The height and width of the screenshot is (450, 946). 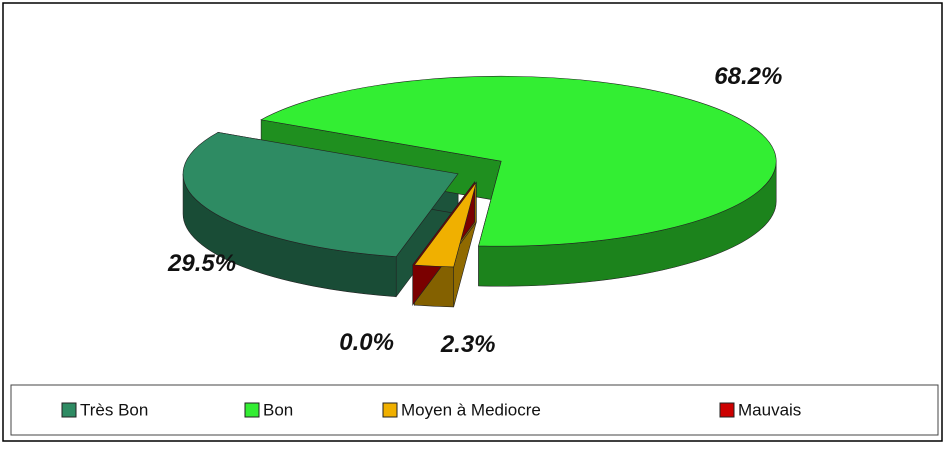 I want to click on legend-label: Bon, so click(x=278, y=409).